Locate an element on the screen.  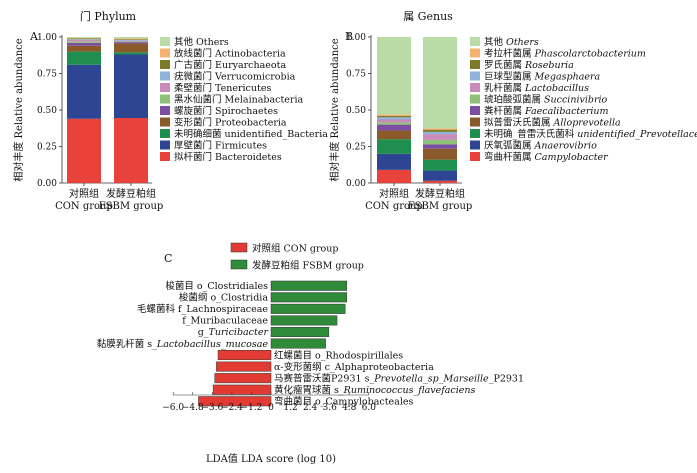
x-tick-label: 2.4 is located at coordinates (310, 408).